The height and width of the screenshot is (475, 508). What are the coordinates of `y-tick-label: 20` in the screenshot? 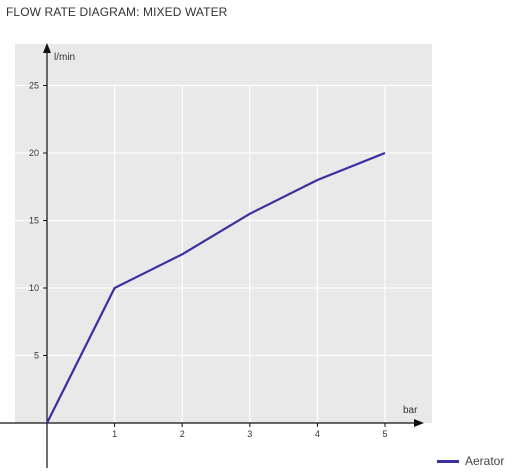 It's located at (34, 153).